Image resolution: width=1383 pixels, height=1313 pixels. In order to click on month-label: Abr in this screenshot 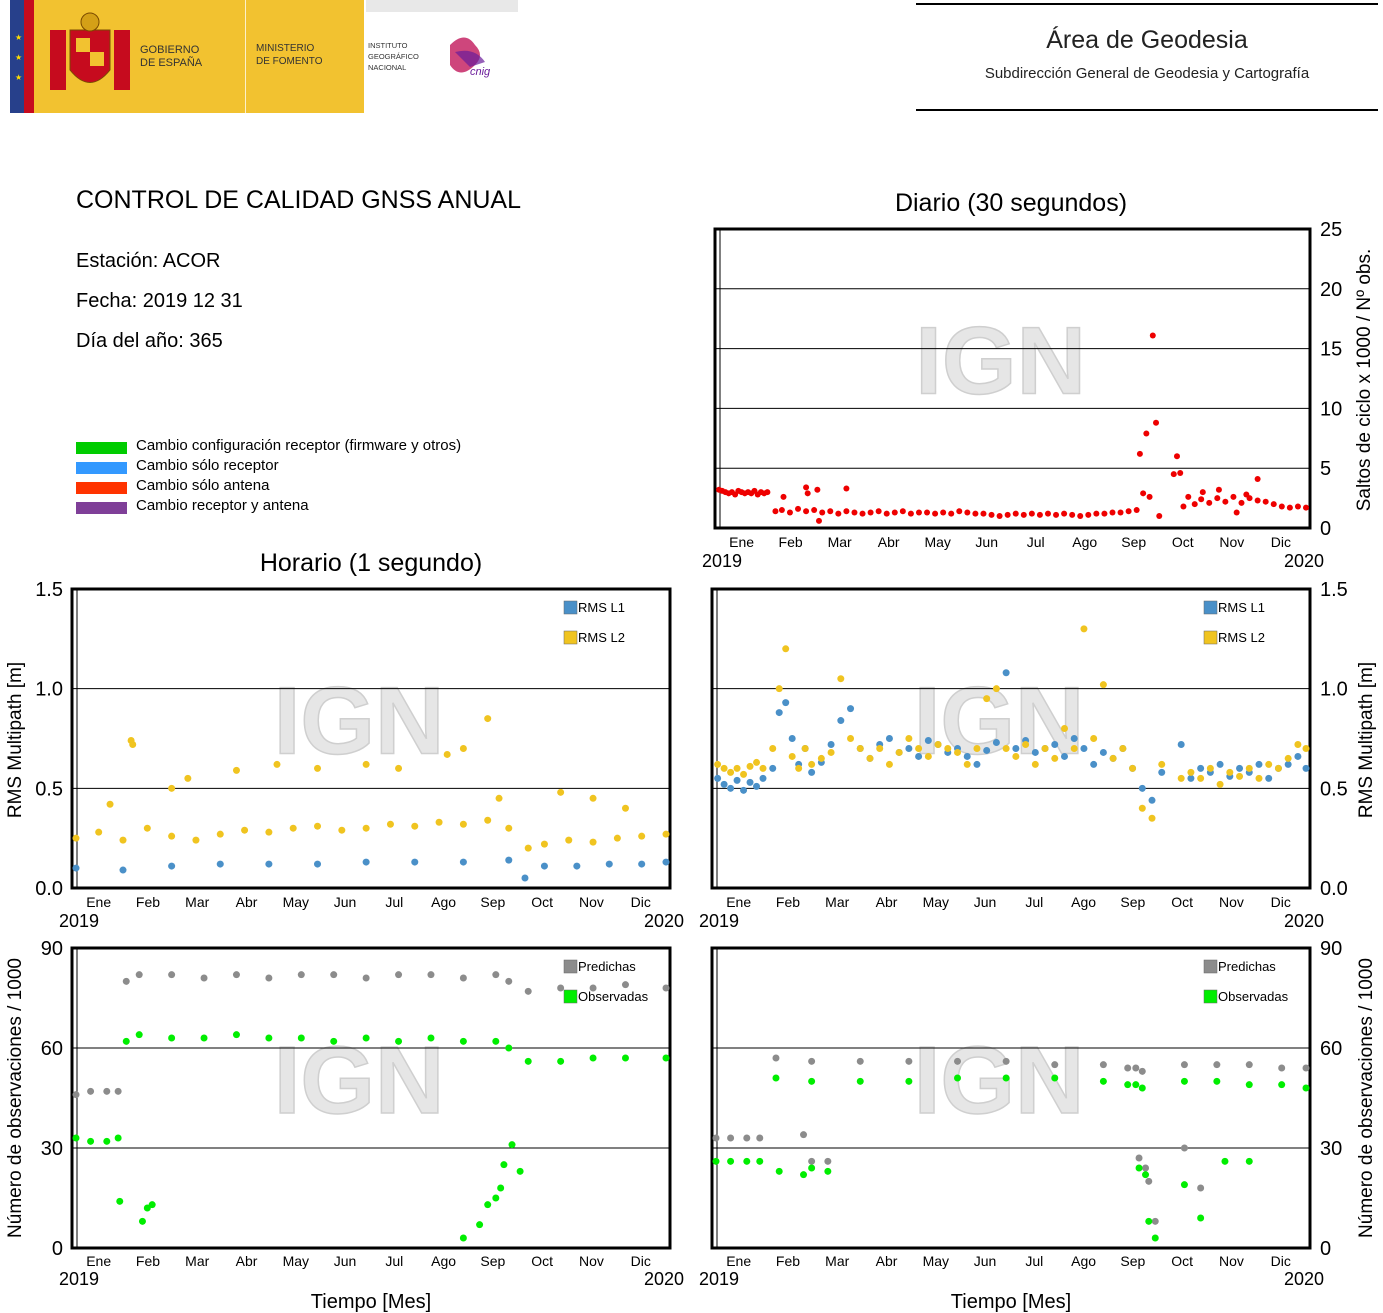, I will do `click(889, 542)`.